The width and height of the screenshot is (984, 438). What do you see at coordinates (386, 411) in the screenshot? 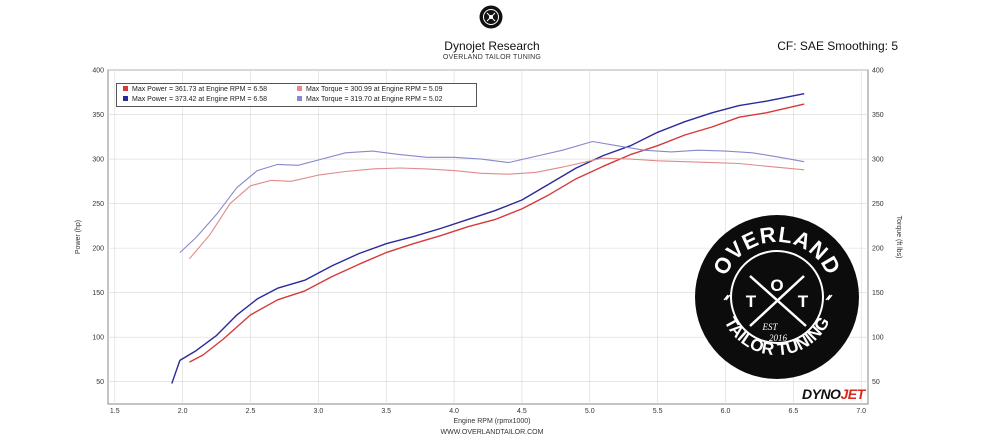
I see `x-tick-label: 3.5` at bounding box center [386, 411].